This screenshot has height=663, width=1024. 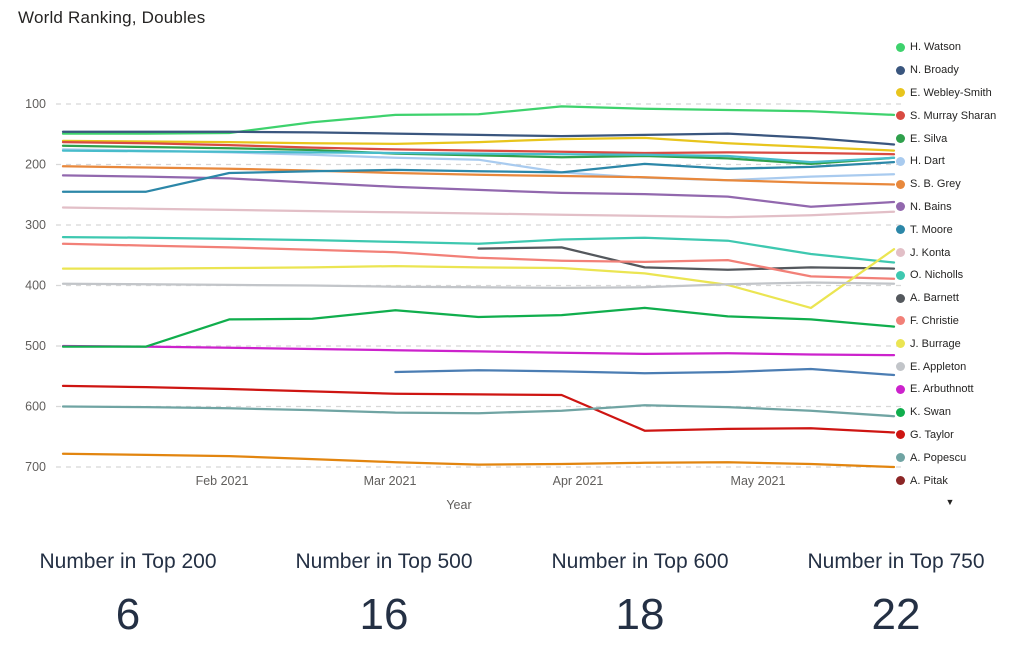 I want to click on legend-item-t-moore: T. Moore, so click(x=959, y=229).